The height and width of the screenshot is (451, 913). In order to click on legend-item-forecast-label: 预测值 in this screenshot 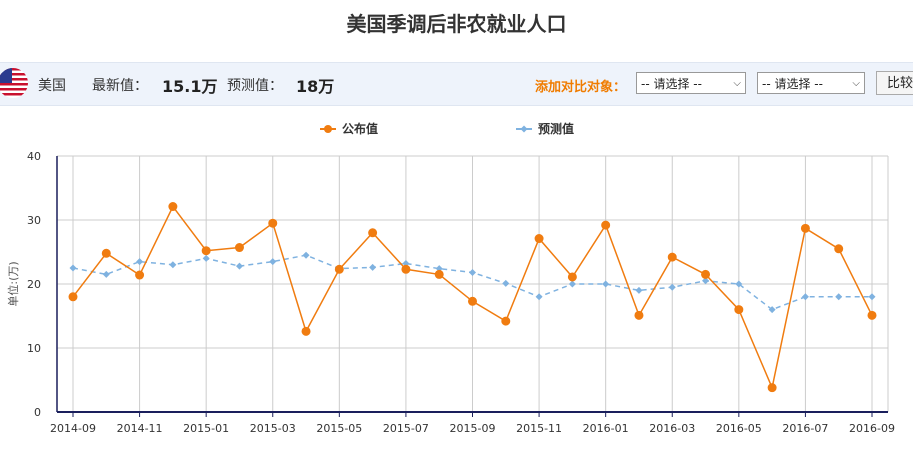, I will do `click(556, 128)`.